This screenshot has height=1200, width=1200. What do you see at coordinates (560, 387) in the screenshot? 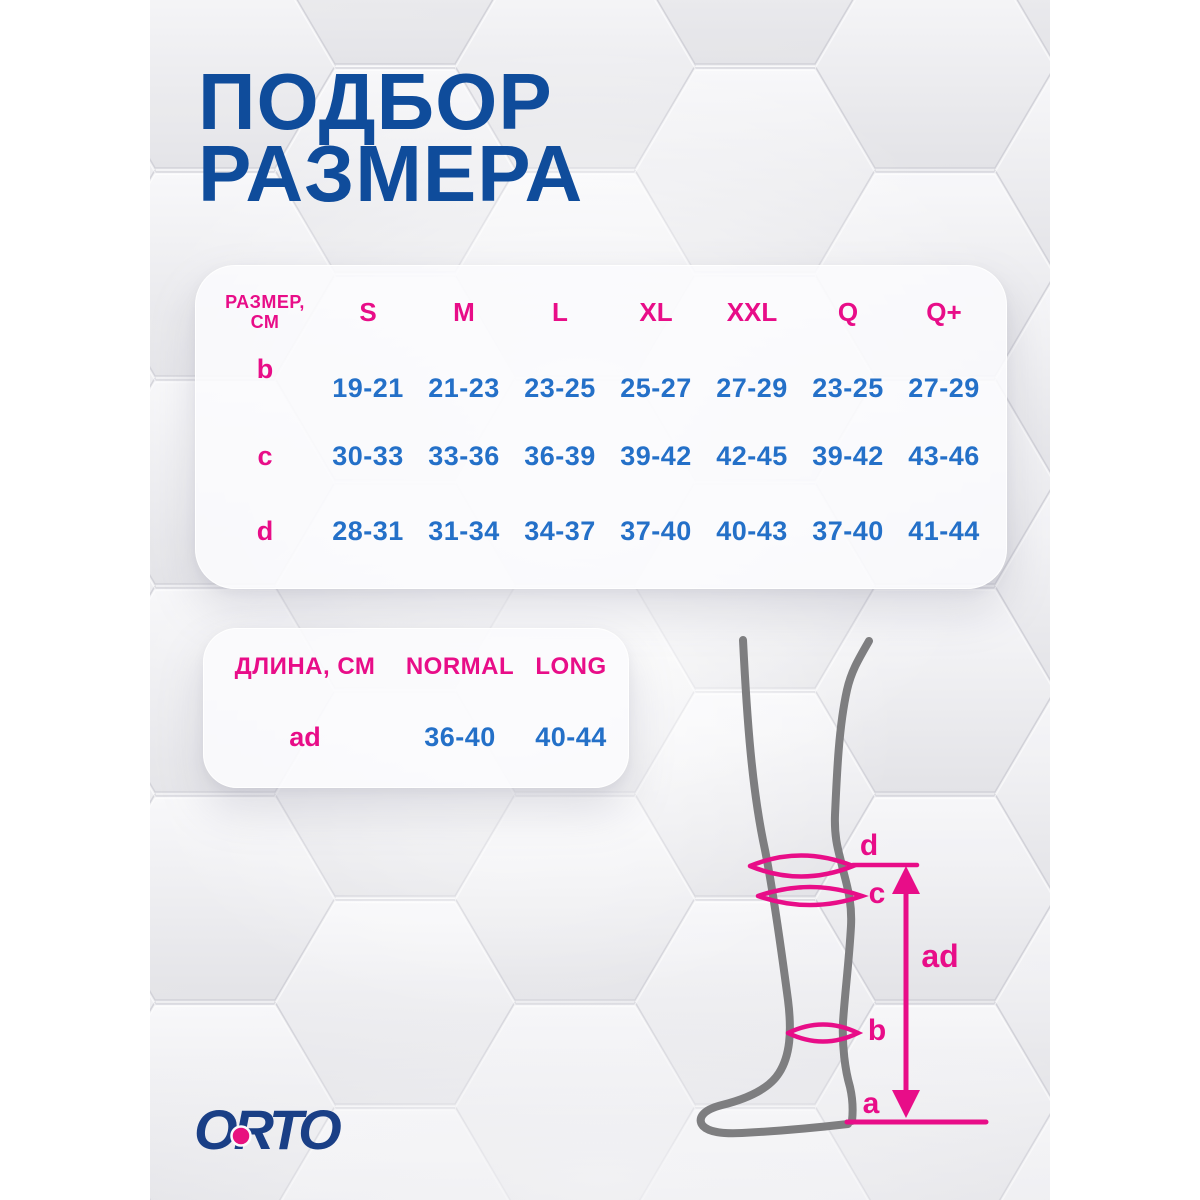
I see `cell-b-l: 23-25` at bounding box center [560, 387].